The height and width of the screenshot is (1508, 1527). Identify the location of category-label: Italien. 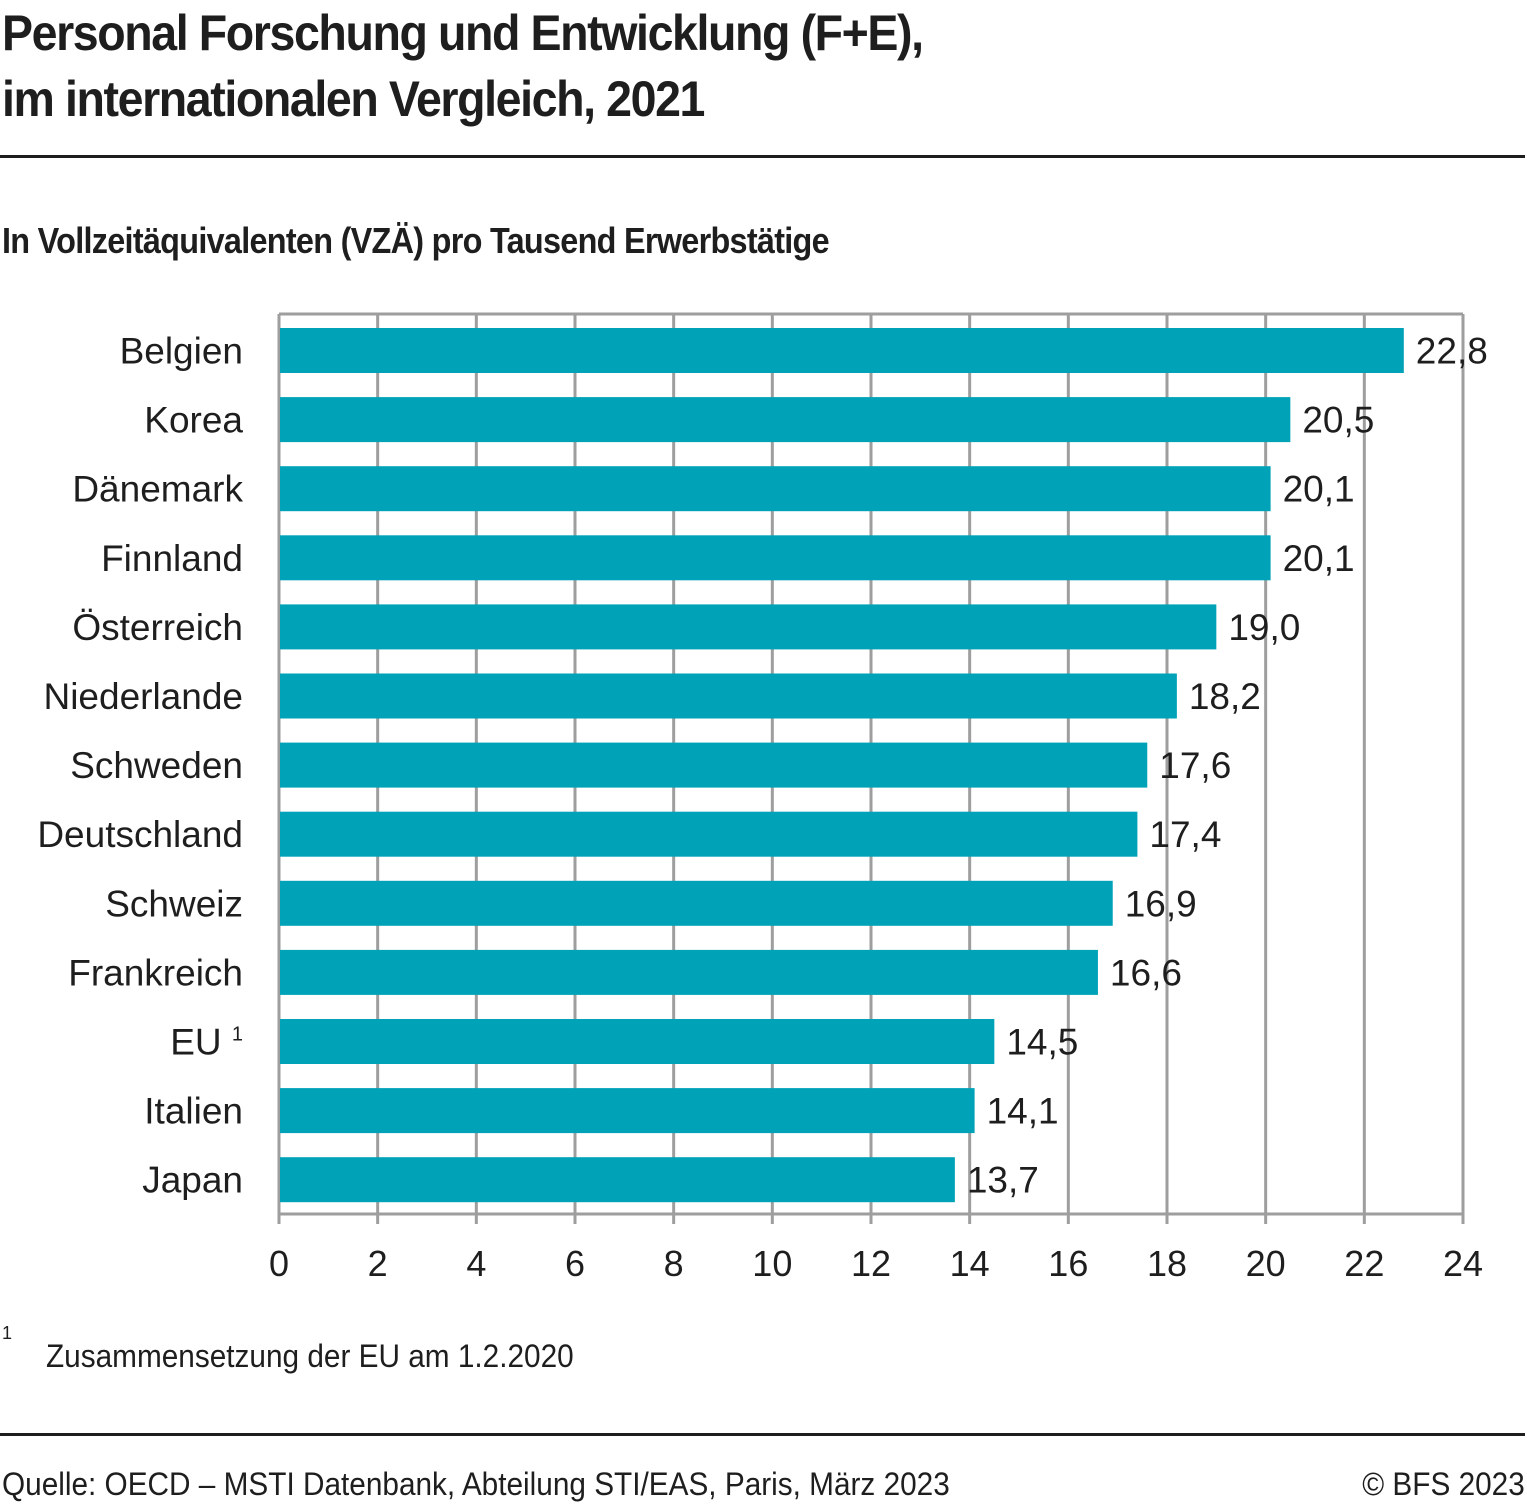
(193, 1111).